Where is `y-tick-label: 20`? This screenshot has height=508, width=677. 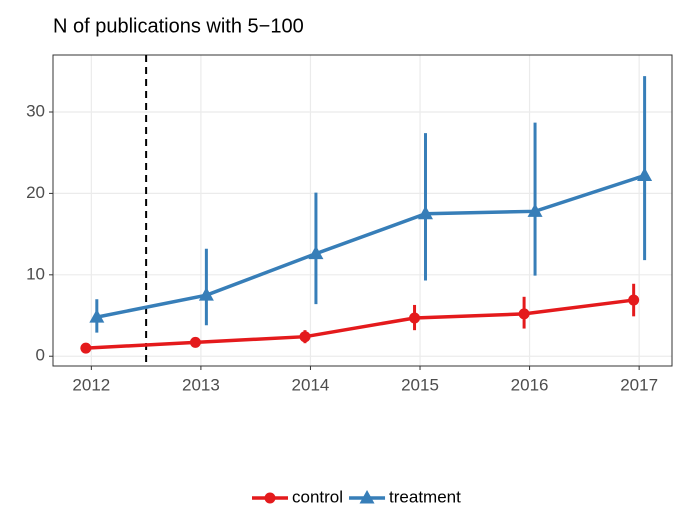
y-tick-label: 20 is located at coordinates (35, 192).